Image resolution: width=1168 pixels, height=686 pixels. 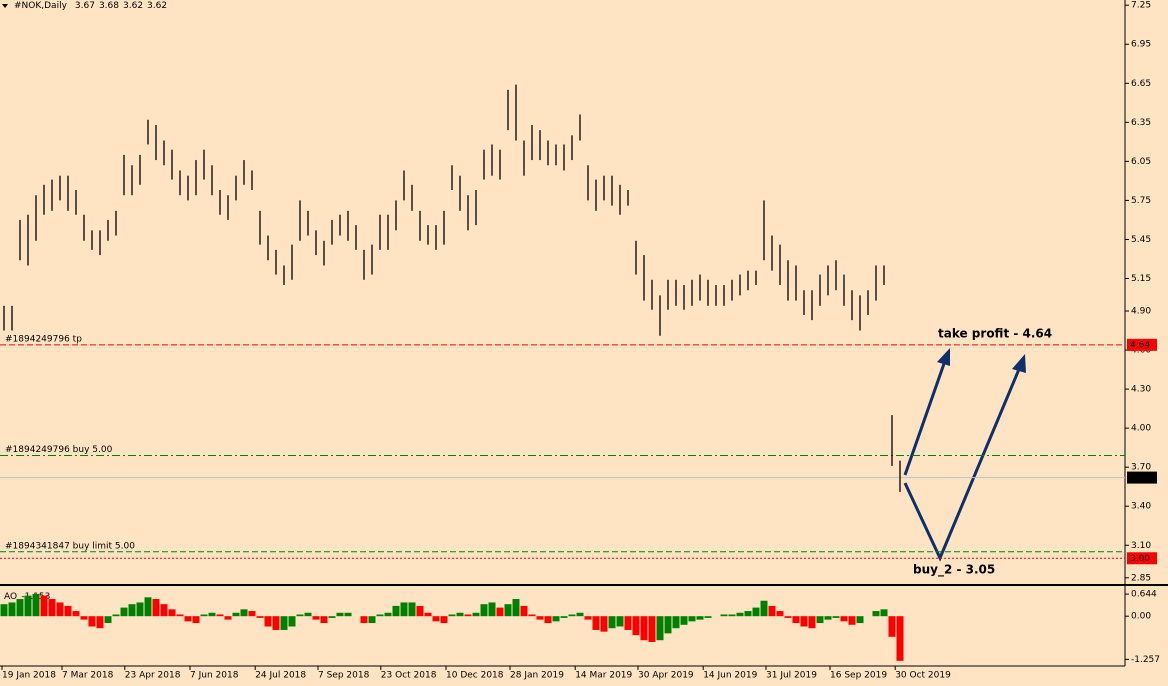 What do you see at coordinates (214, 676) in the screenshot?
I see `x-tick-label: 7 Jun 2018` at bounding box center [214, 676].